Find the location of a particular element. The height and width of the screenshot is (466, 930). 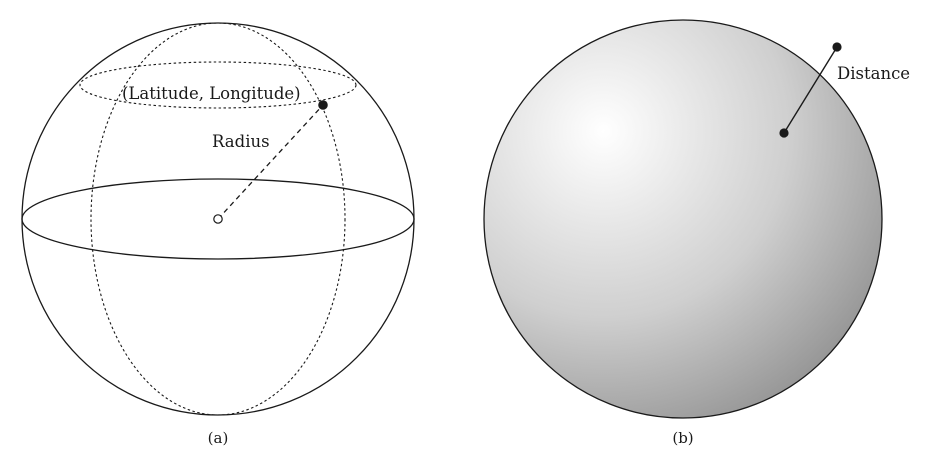

latitude-circle is located at coordinates (218, 85).